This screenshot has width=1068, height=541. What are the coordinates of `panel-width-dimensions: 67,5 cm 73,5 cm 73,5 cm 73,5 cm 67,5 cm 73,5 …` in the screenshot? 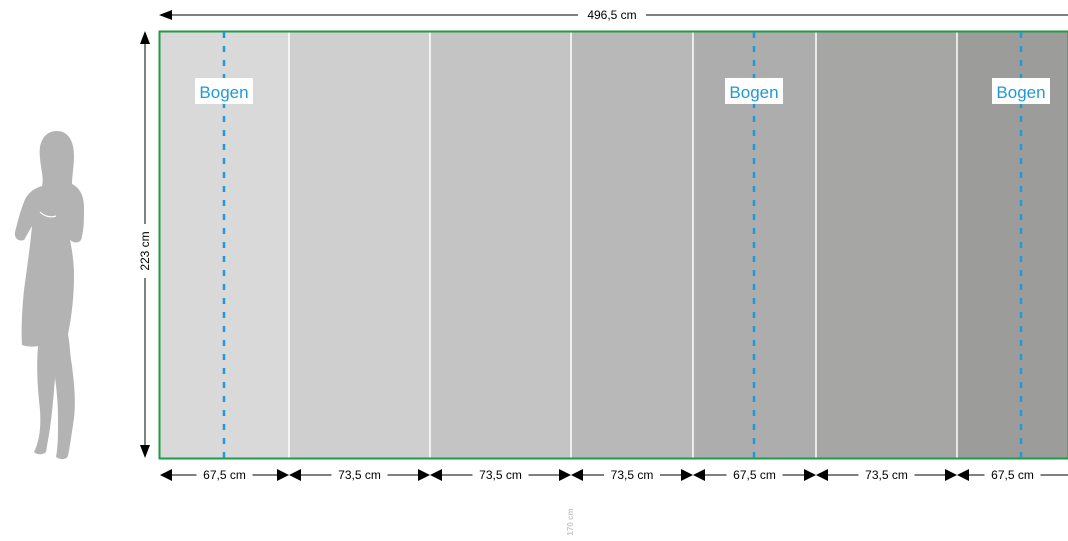 It's located at (614, 475).